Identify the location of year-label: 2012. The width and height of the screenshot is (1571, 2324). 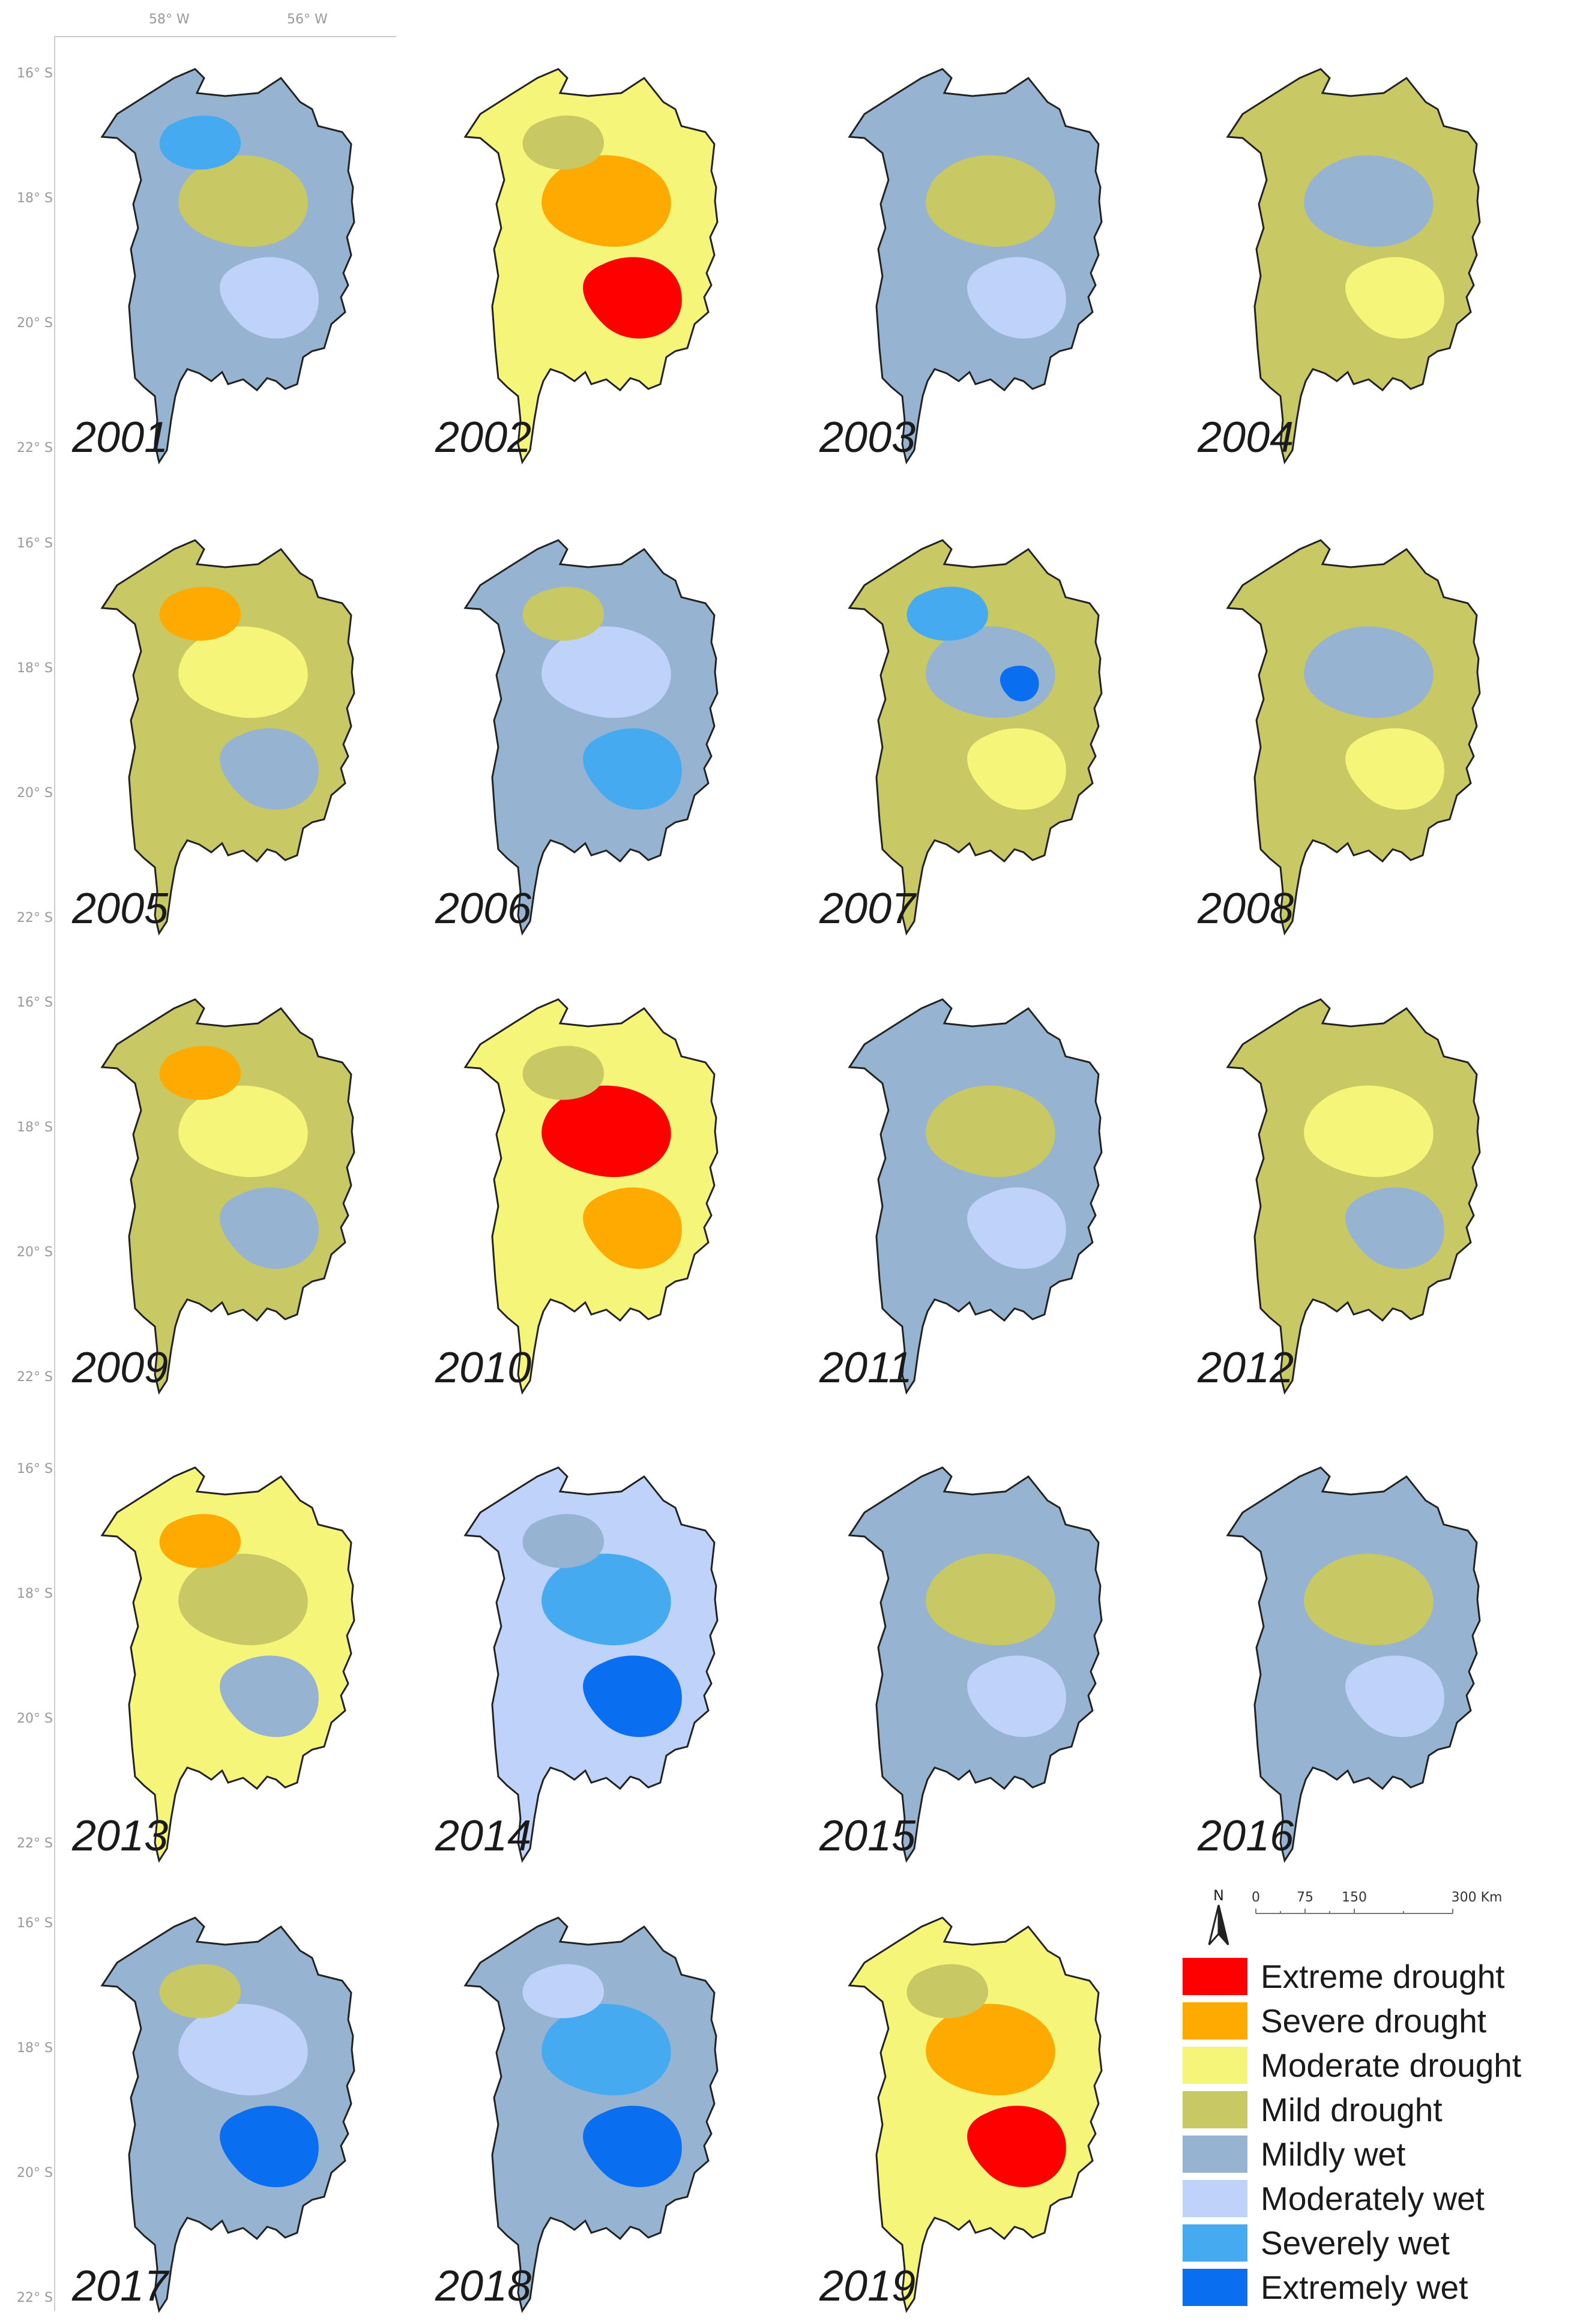
(1246, 1368).